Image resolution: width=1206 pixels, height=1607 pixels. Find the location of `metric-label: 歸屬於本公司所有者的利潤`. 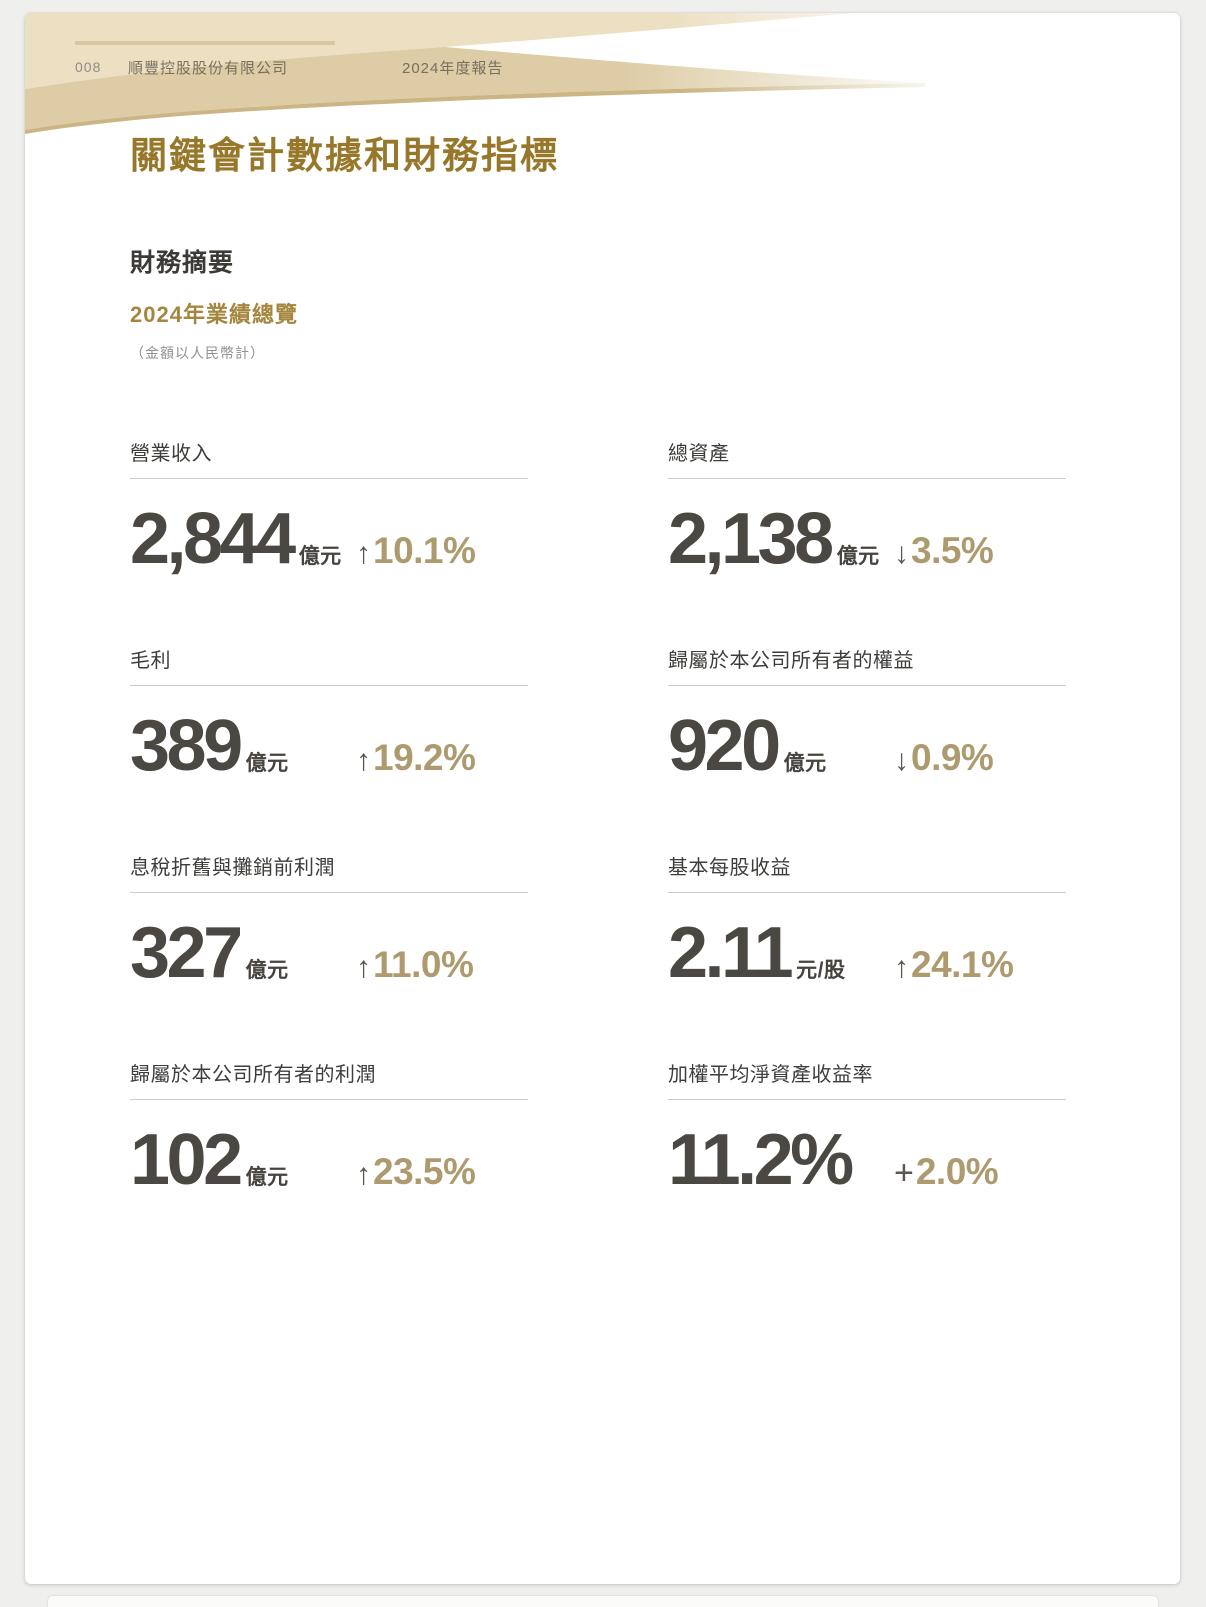

metric-label: 歸屬於本公司所有者的利潤 is located at coordinates (329, 1079).